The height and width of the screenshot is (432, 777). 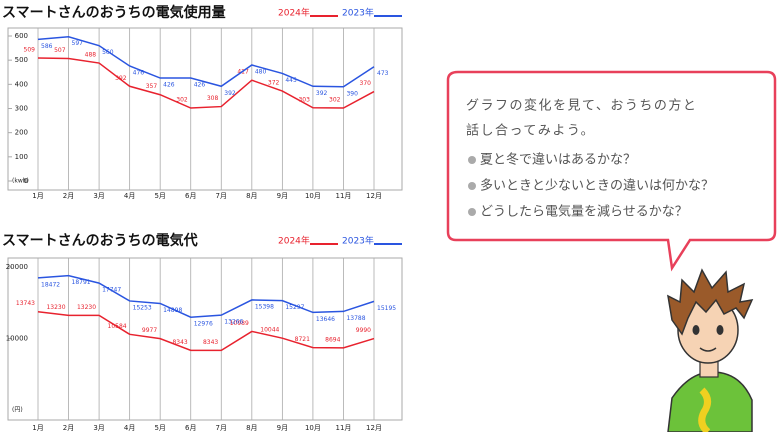 What do you see at coordinates (25, 303) in the screenshot?
I see `data-label: 13743` at bounding box center [25, 303].